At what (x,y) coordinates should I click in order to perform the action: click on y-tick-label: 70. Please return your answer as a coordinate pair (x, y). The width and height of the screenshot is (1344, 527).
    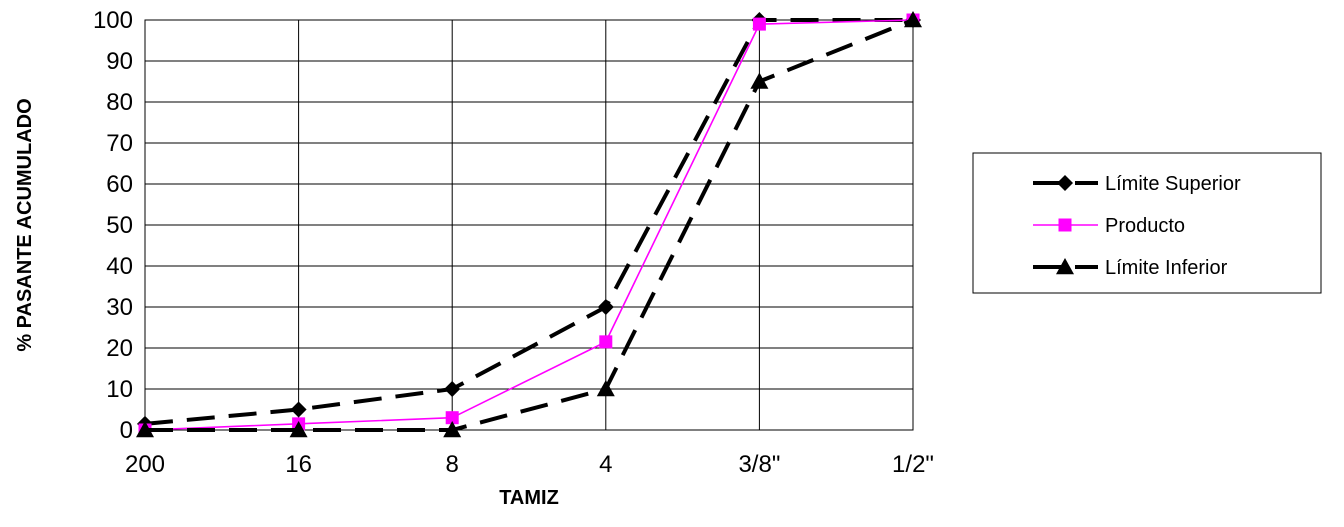
    Looking at the image, I should click on (119, 143).